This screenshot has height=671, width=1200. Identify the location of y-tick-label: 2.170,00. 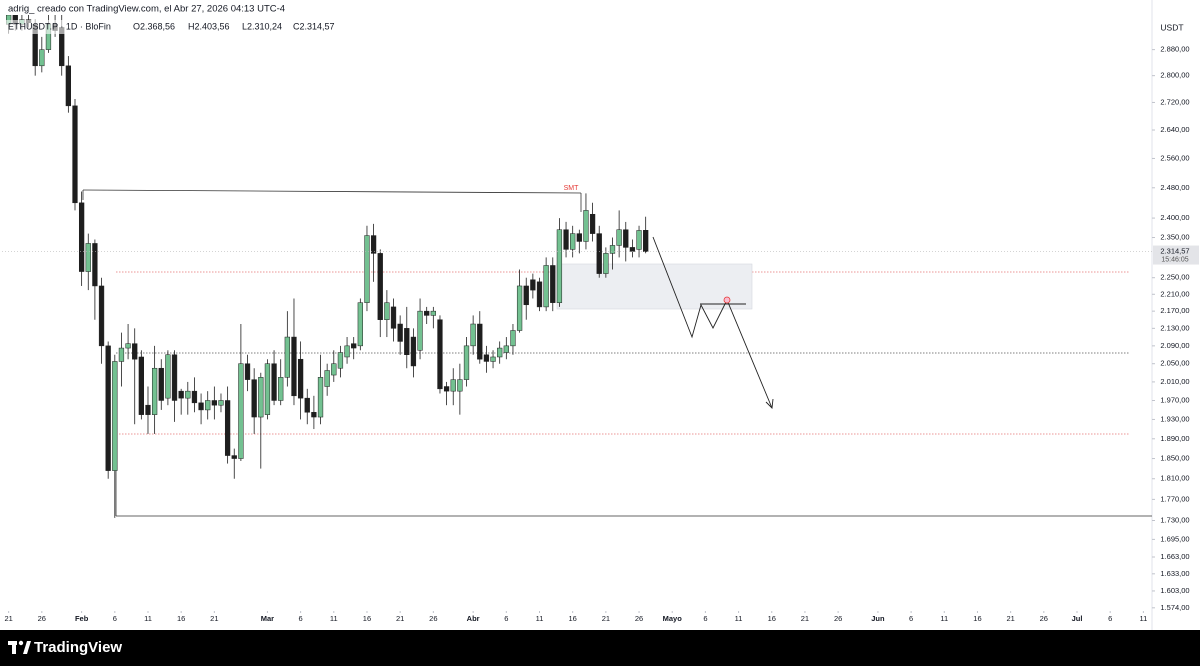
(1174, 310).